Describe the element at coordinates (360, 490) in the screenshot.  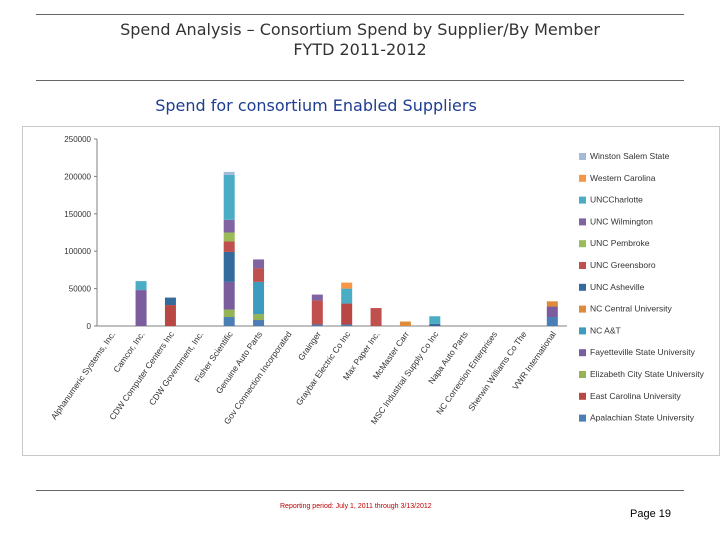
I see `footer-rule` at that location.